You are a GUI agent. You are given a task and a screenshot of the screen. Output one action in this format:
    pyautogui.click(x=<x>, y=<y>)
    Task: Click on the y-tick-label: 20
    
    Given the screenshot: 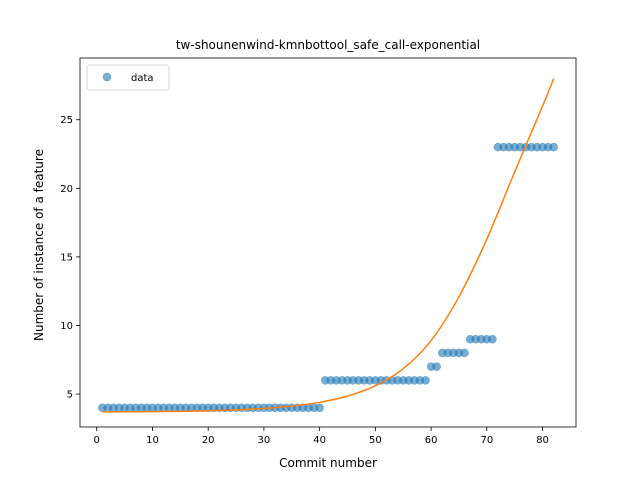 What is the action you would take?
    pyautogui.click(x=66, y=189)
    